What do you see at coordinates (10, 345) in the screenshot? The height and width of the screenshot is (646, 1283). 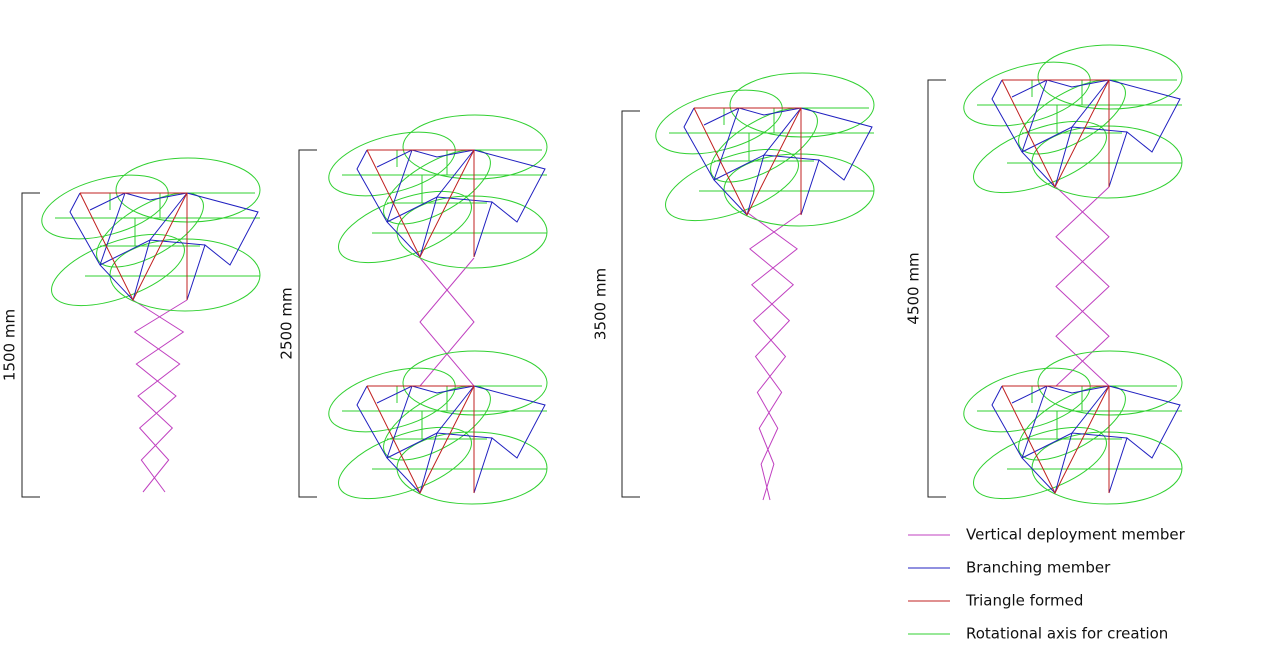 I see `height-label: 1500 mm` at bounding box center [10, 345].